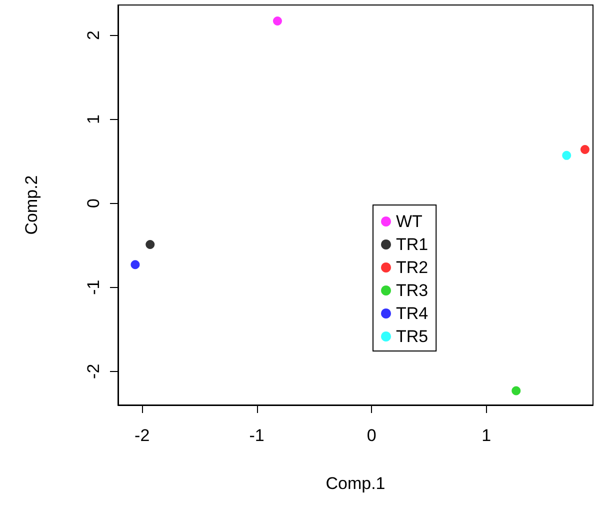 The width and height of the screenshot is (595, 517). I want to click on y-tick-label: -2, so click(93, 371).